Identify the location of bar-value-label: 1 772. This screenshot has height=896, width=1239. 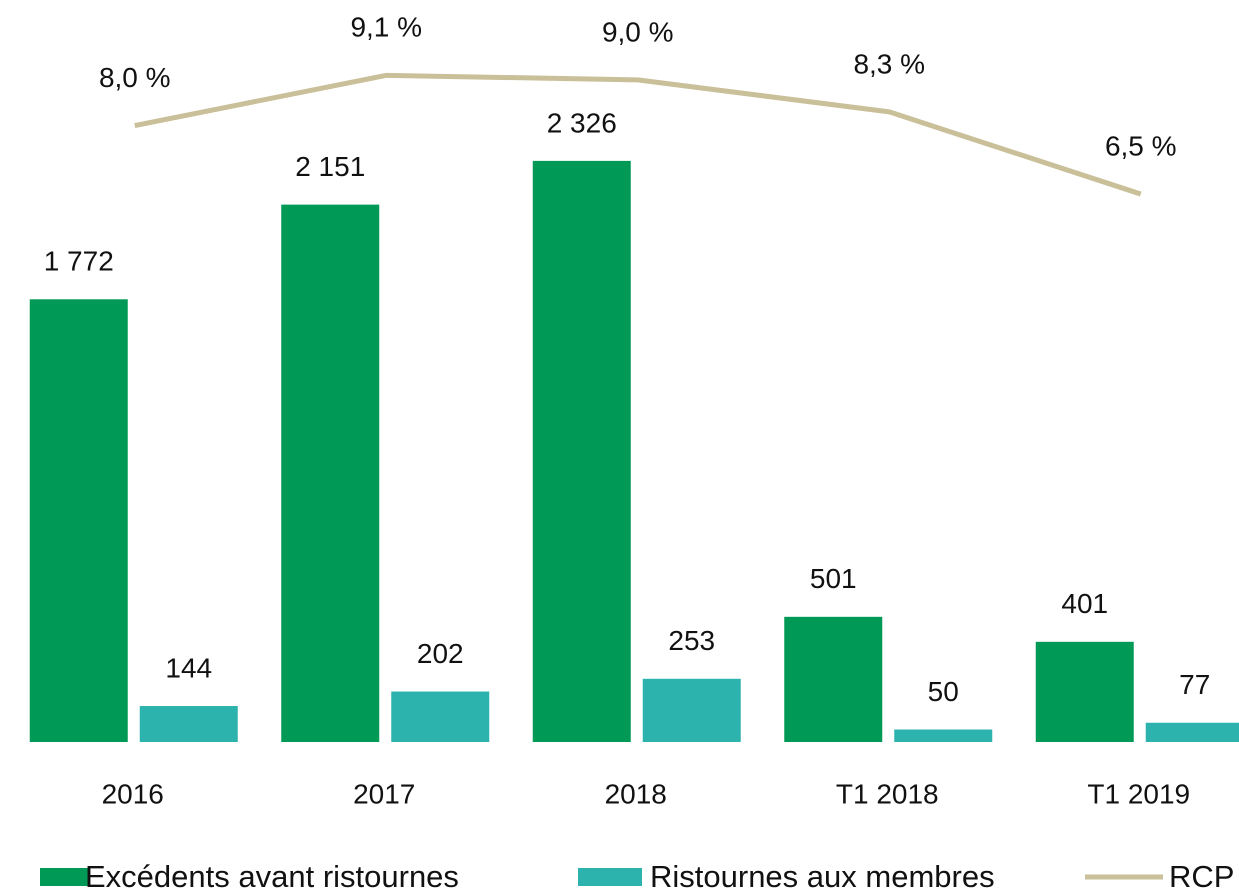
(79, 261).